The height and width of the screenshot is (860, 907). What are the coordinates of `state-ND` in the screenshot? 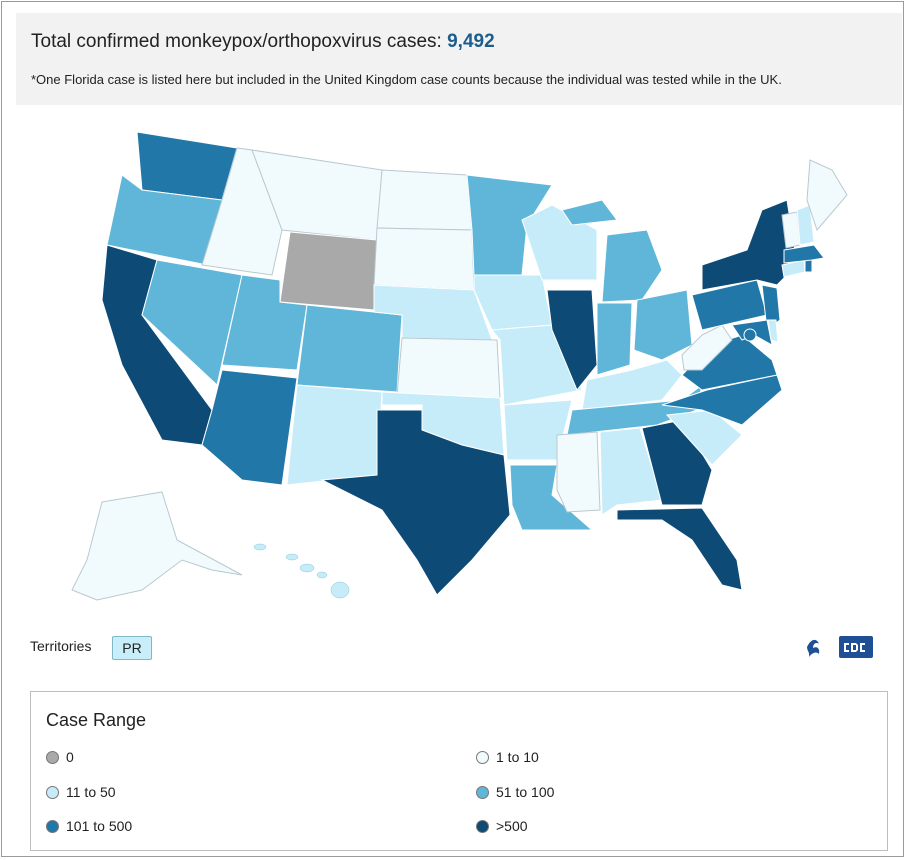 It's located at (424, 200).